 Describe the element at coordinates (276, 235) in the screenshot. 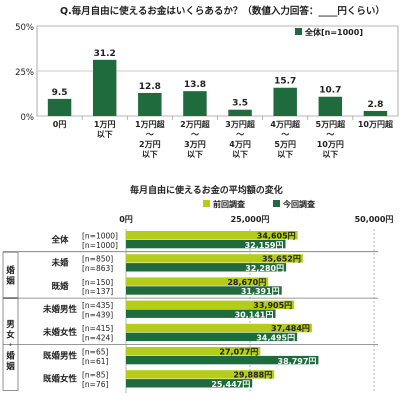

I see `bar-previous-label: 34,605円` at that location.